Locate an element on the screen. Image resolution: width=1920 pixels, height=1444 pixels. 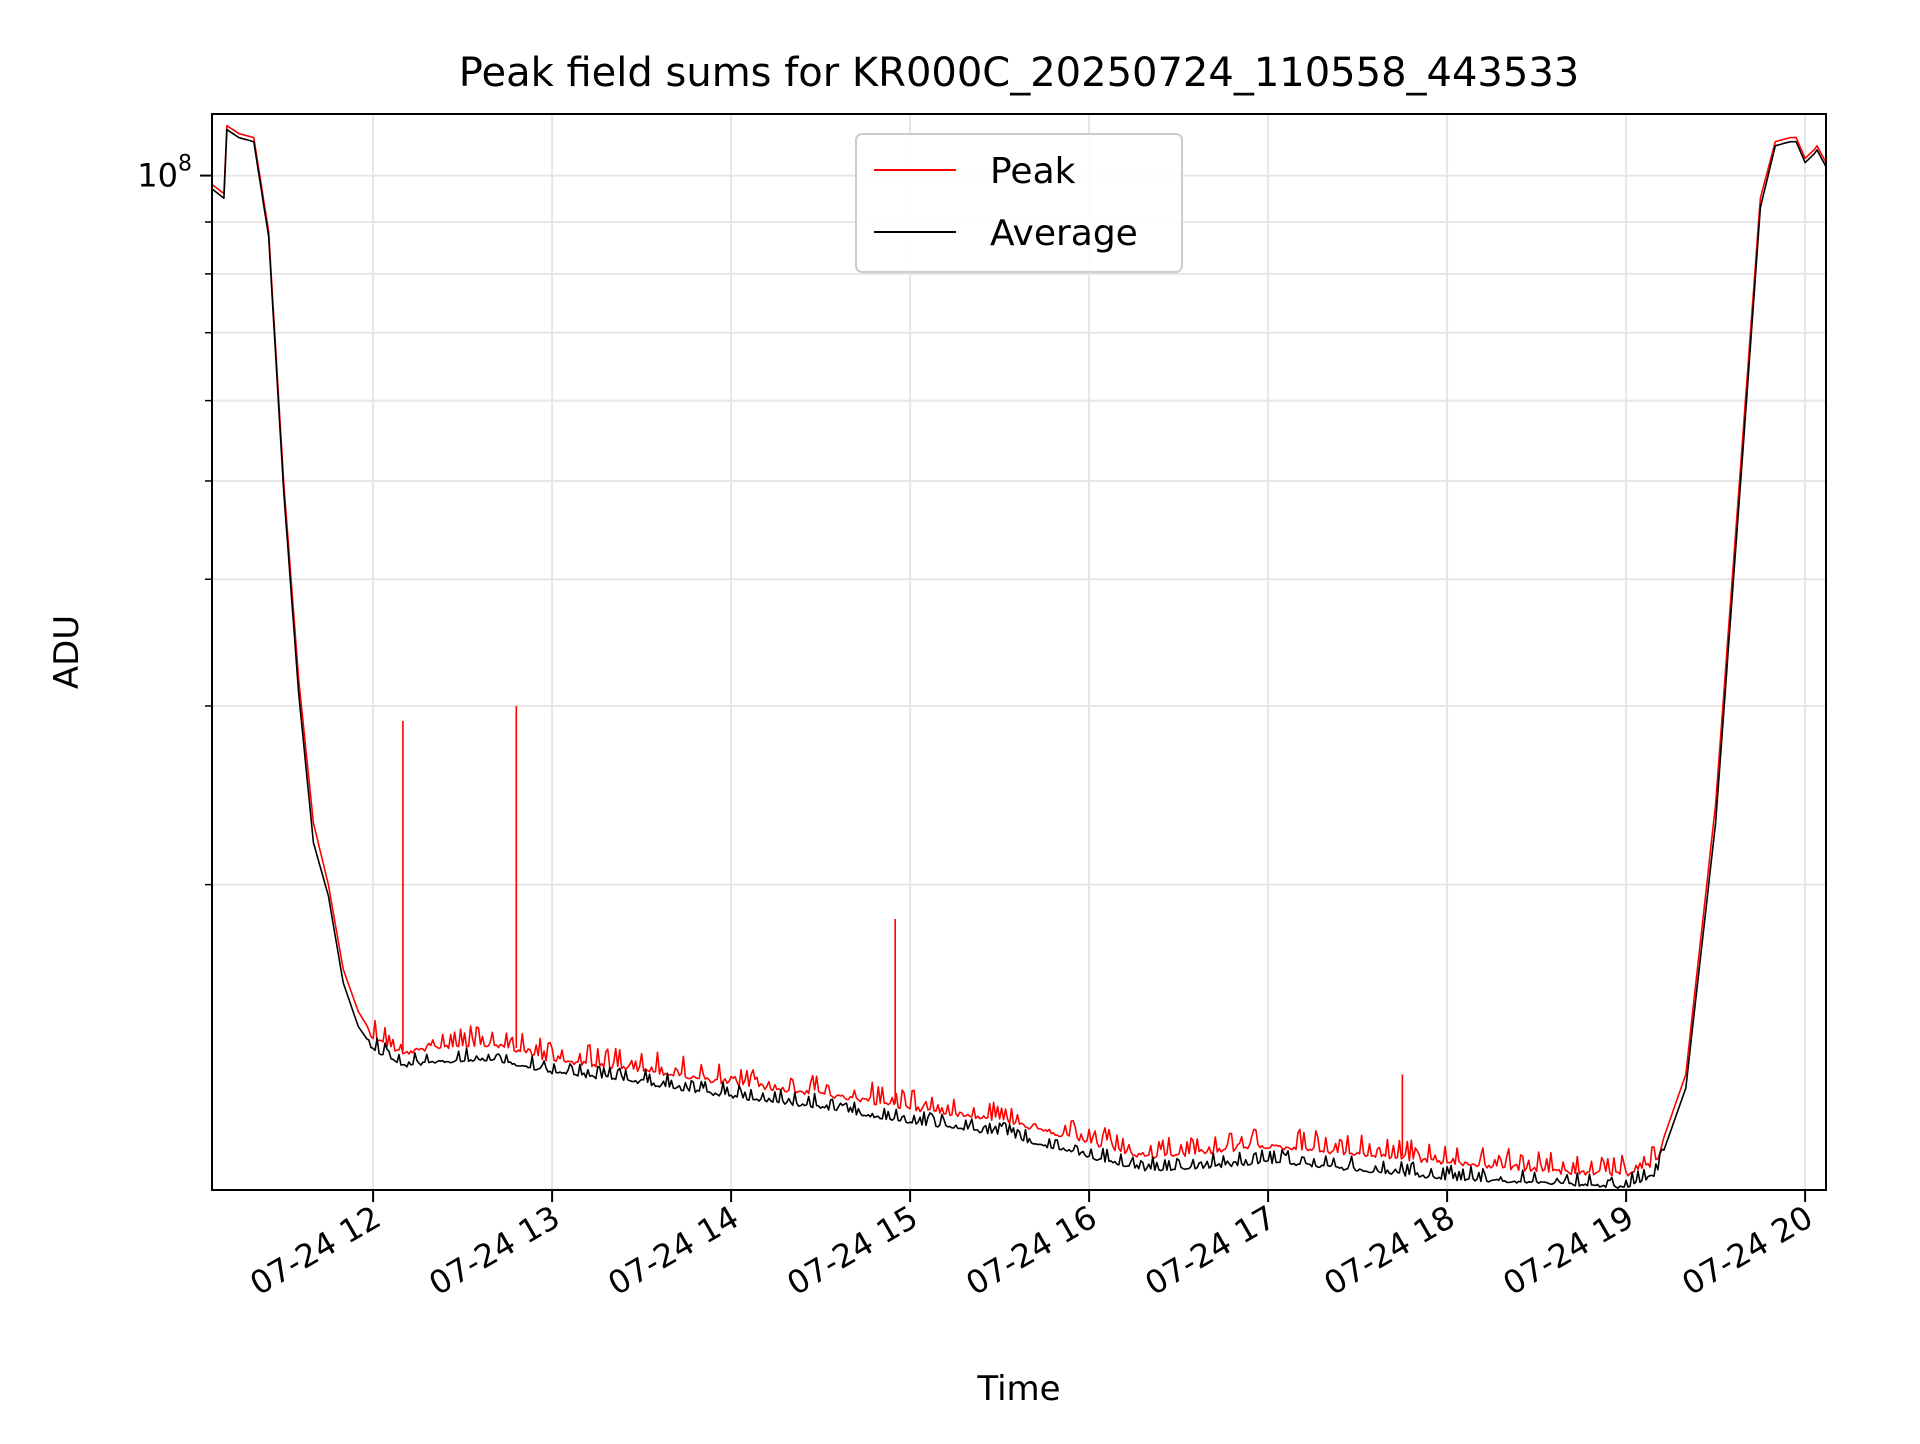
y-axis-label: ADU is located at coordinates (67, 652).